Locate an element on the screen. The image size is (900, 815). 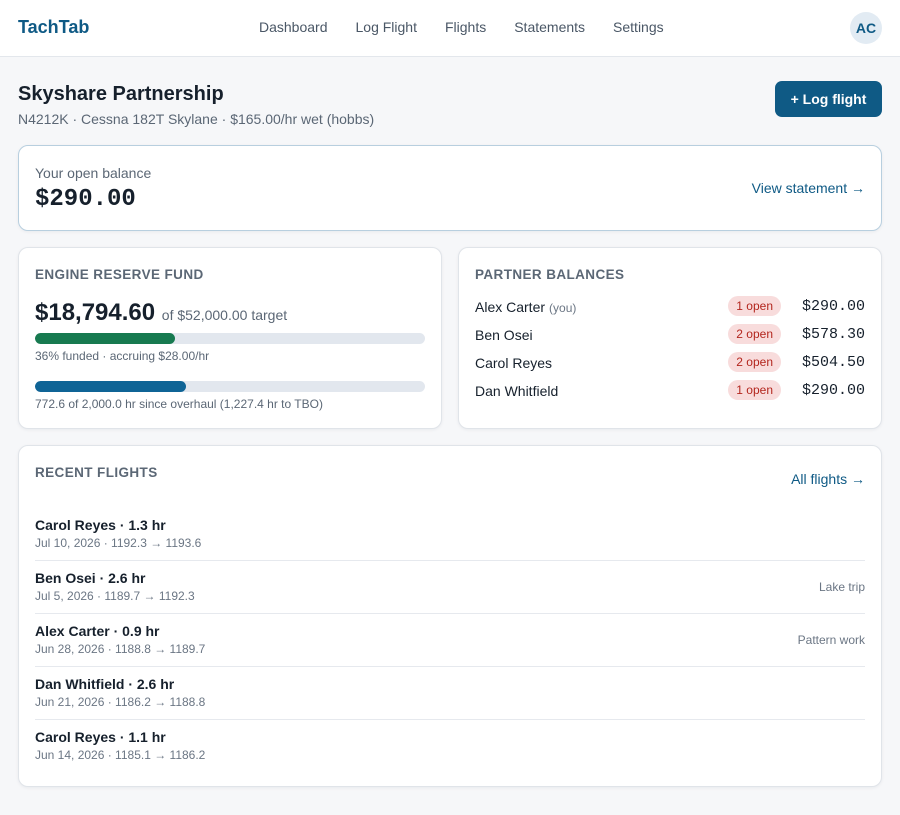
nav-log-flight: Log Flight is located at coordinates (386, 27).